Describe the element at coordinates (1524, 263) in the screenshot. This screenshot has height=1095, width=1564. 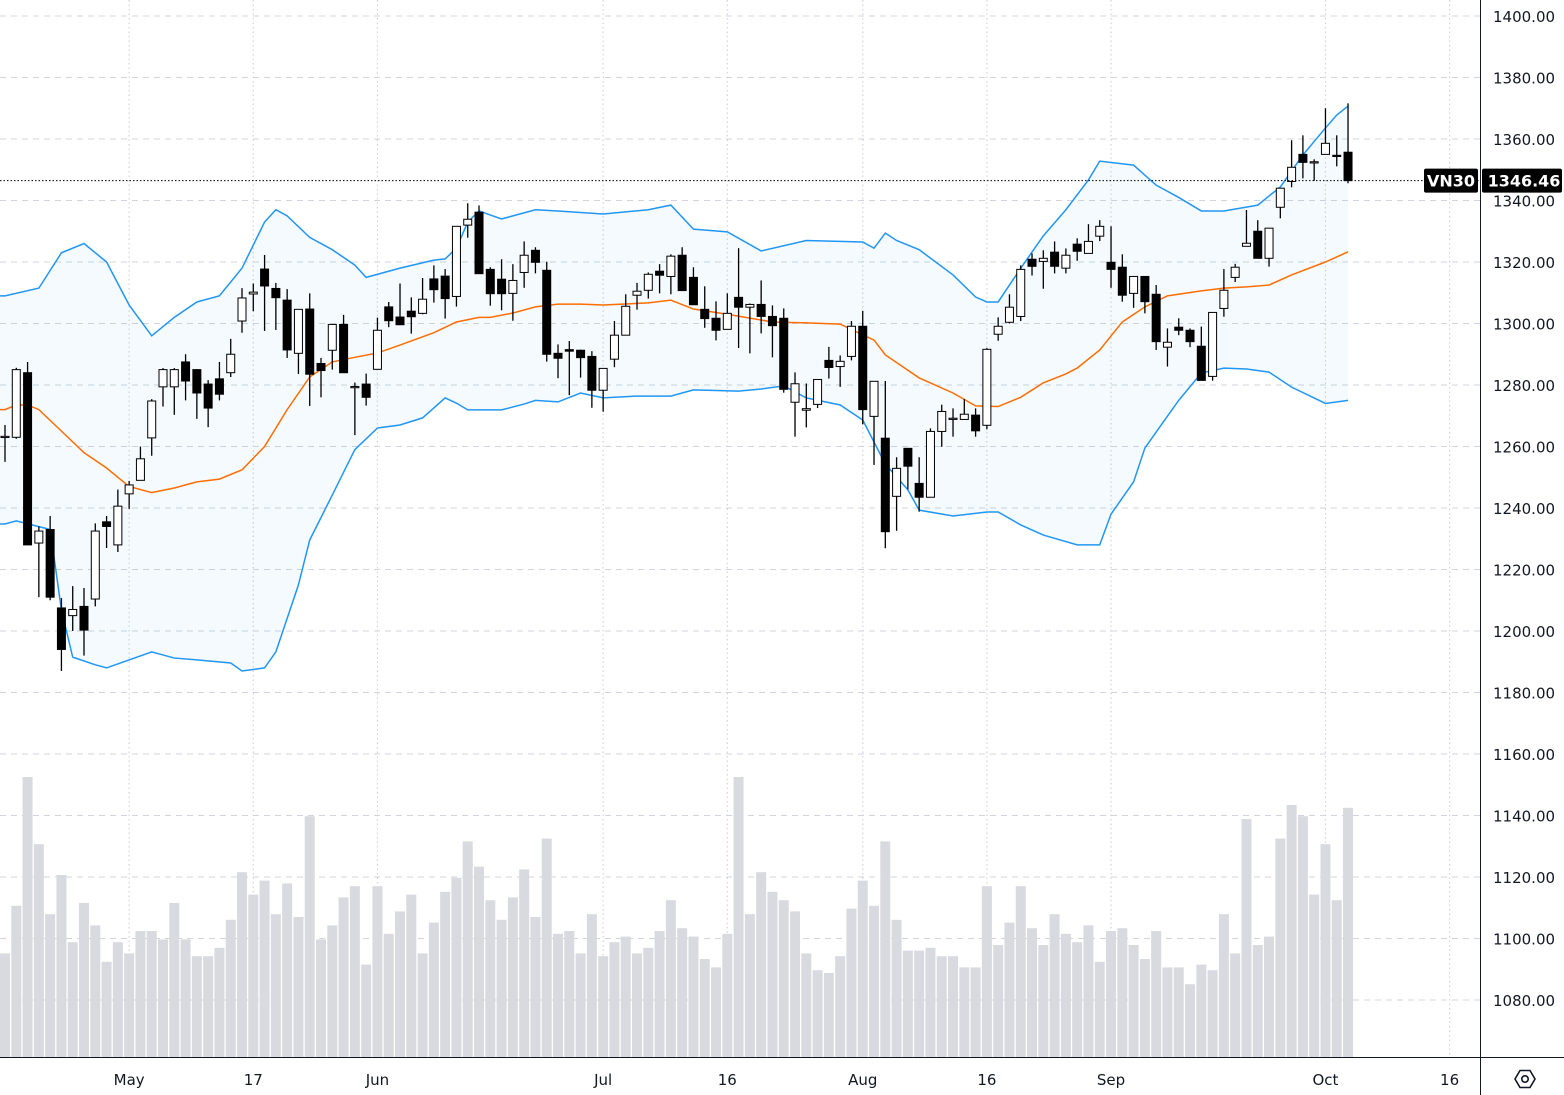
I see `price-tick-label: 1320.00` at that location.